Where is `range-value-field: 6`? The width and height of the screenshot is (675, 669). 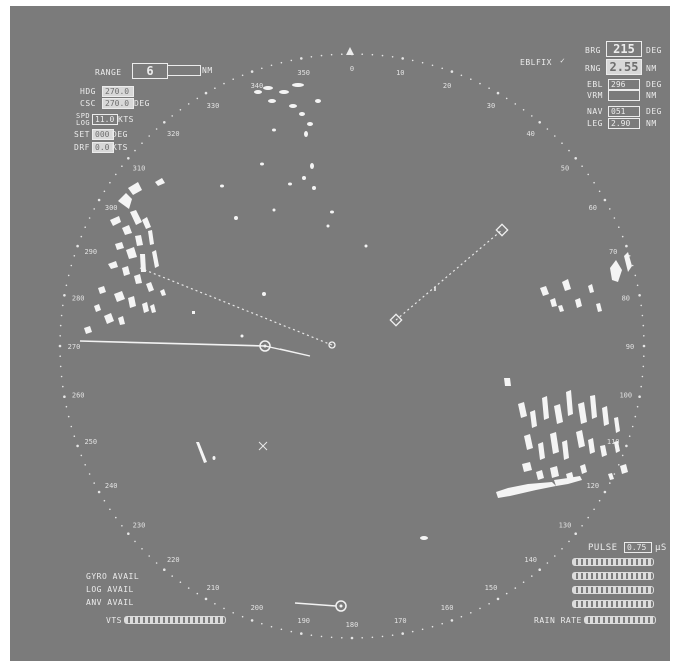
range-value-field: 6 is located at coordinates (150, 71).